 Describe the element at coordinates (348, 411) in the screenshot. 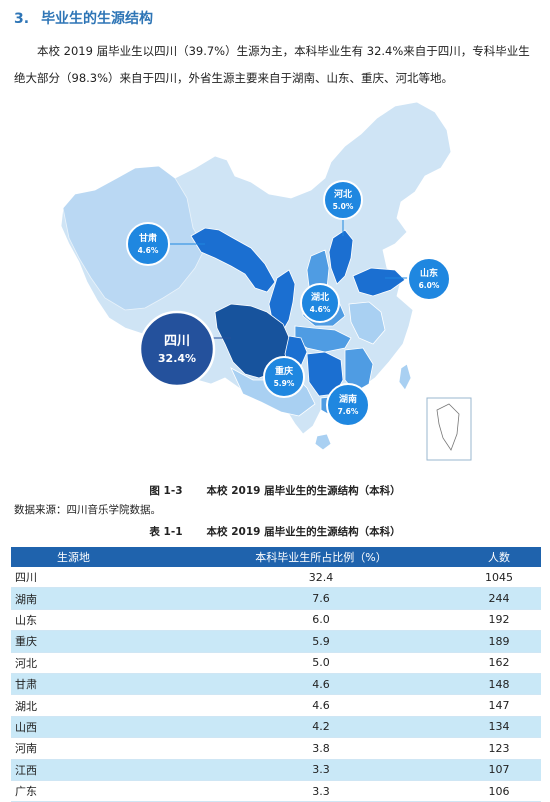

I see `bubble-hunan-value: 7.6%` at that location.